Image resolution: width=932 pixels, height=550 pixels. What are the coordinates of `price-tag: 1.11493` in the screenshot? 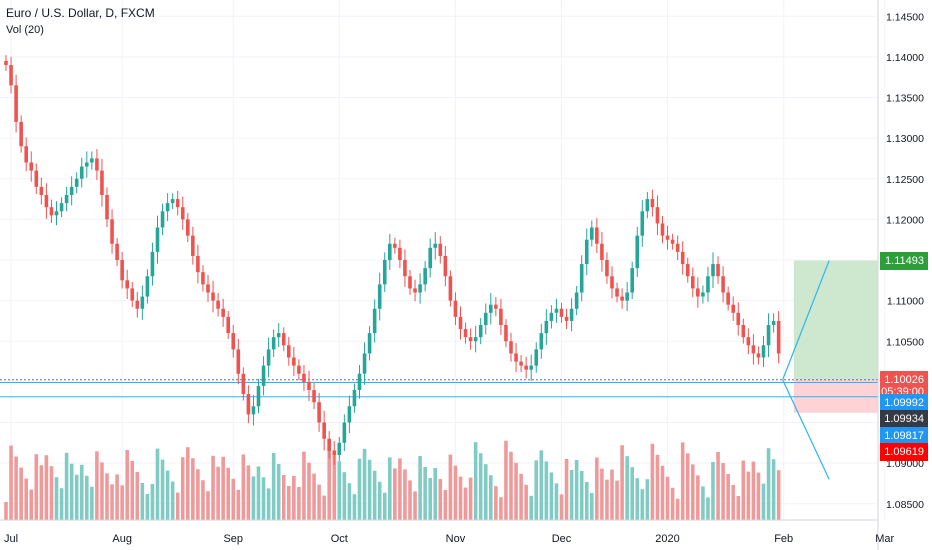 It's located at (904, 260).